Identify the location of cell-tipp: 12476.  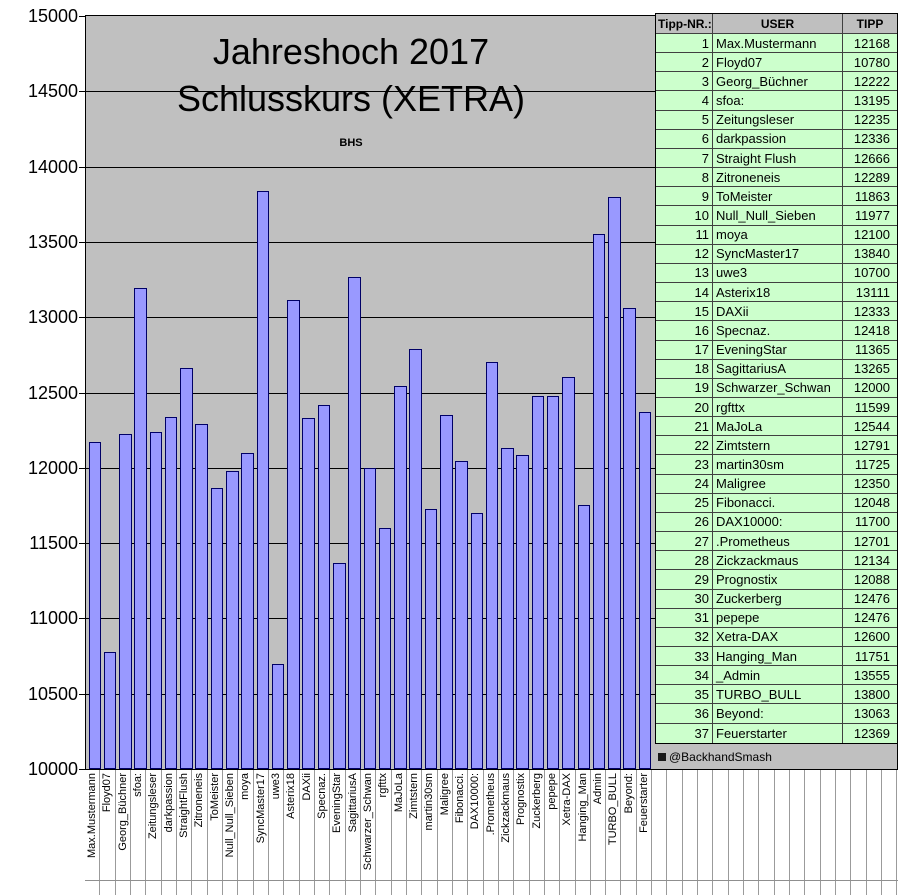
(870, 618).